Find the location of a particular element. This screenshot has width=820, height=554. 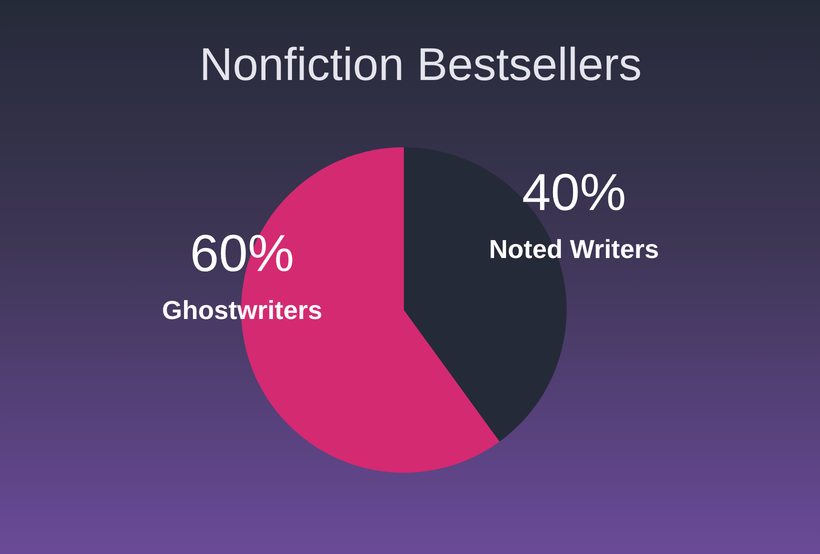

chart-title: Nonfiction Bestsellers is located at coordinates (421, 64).